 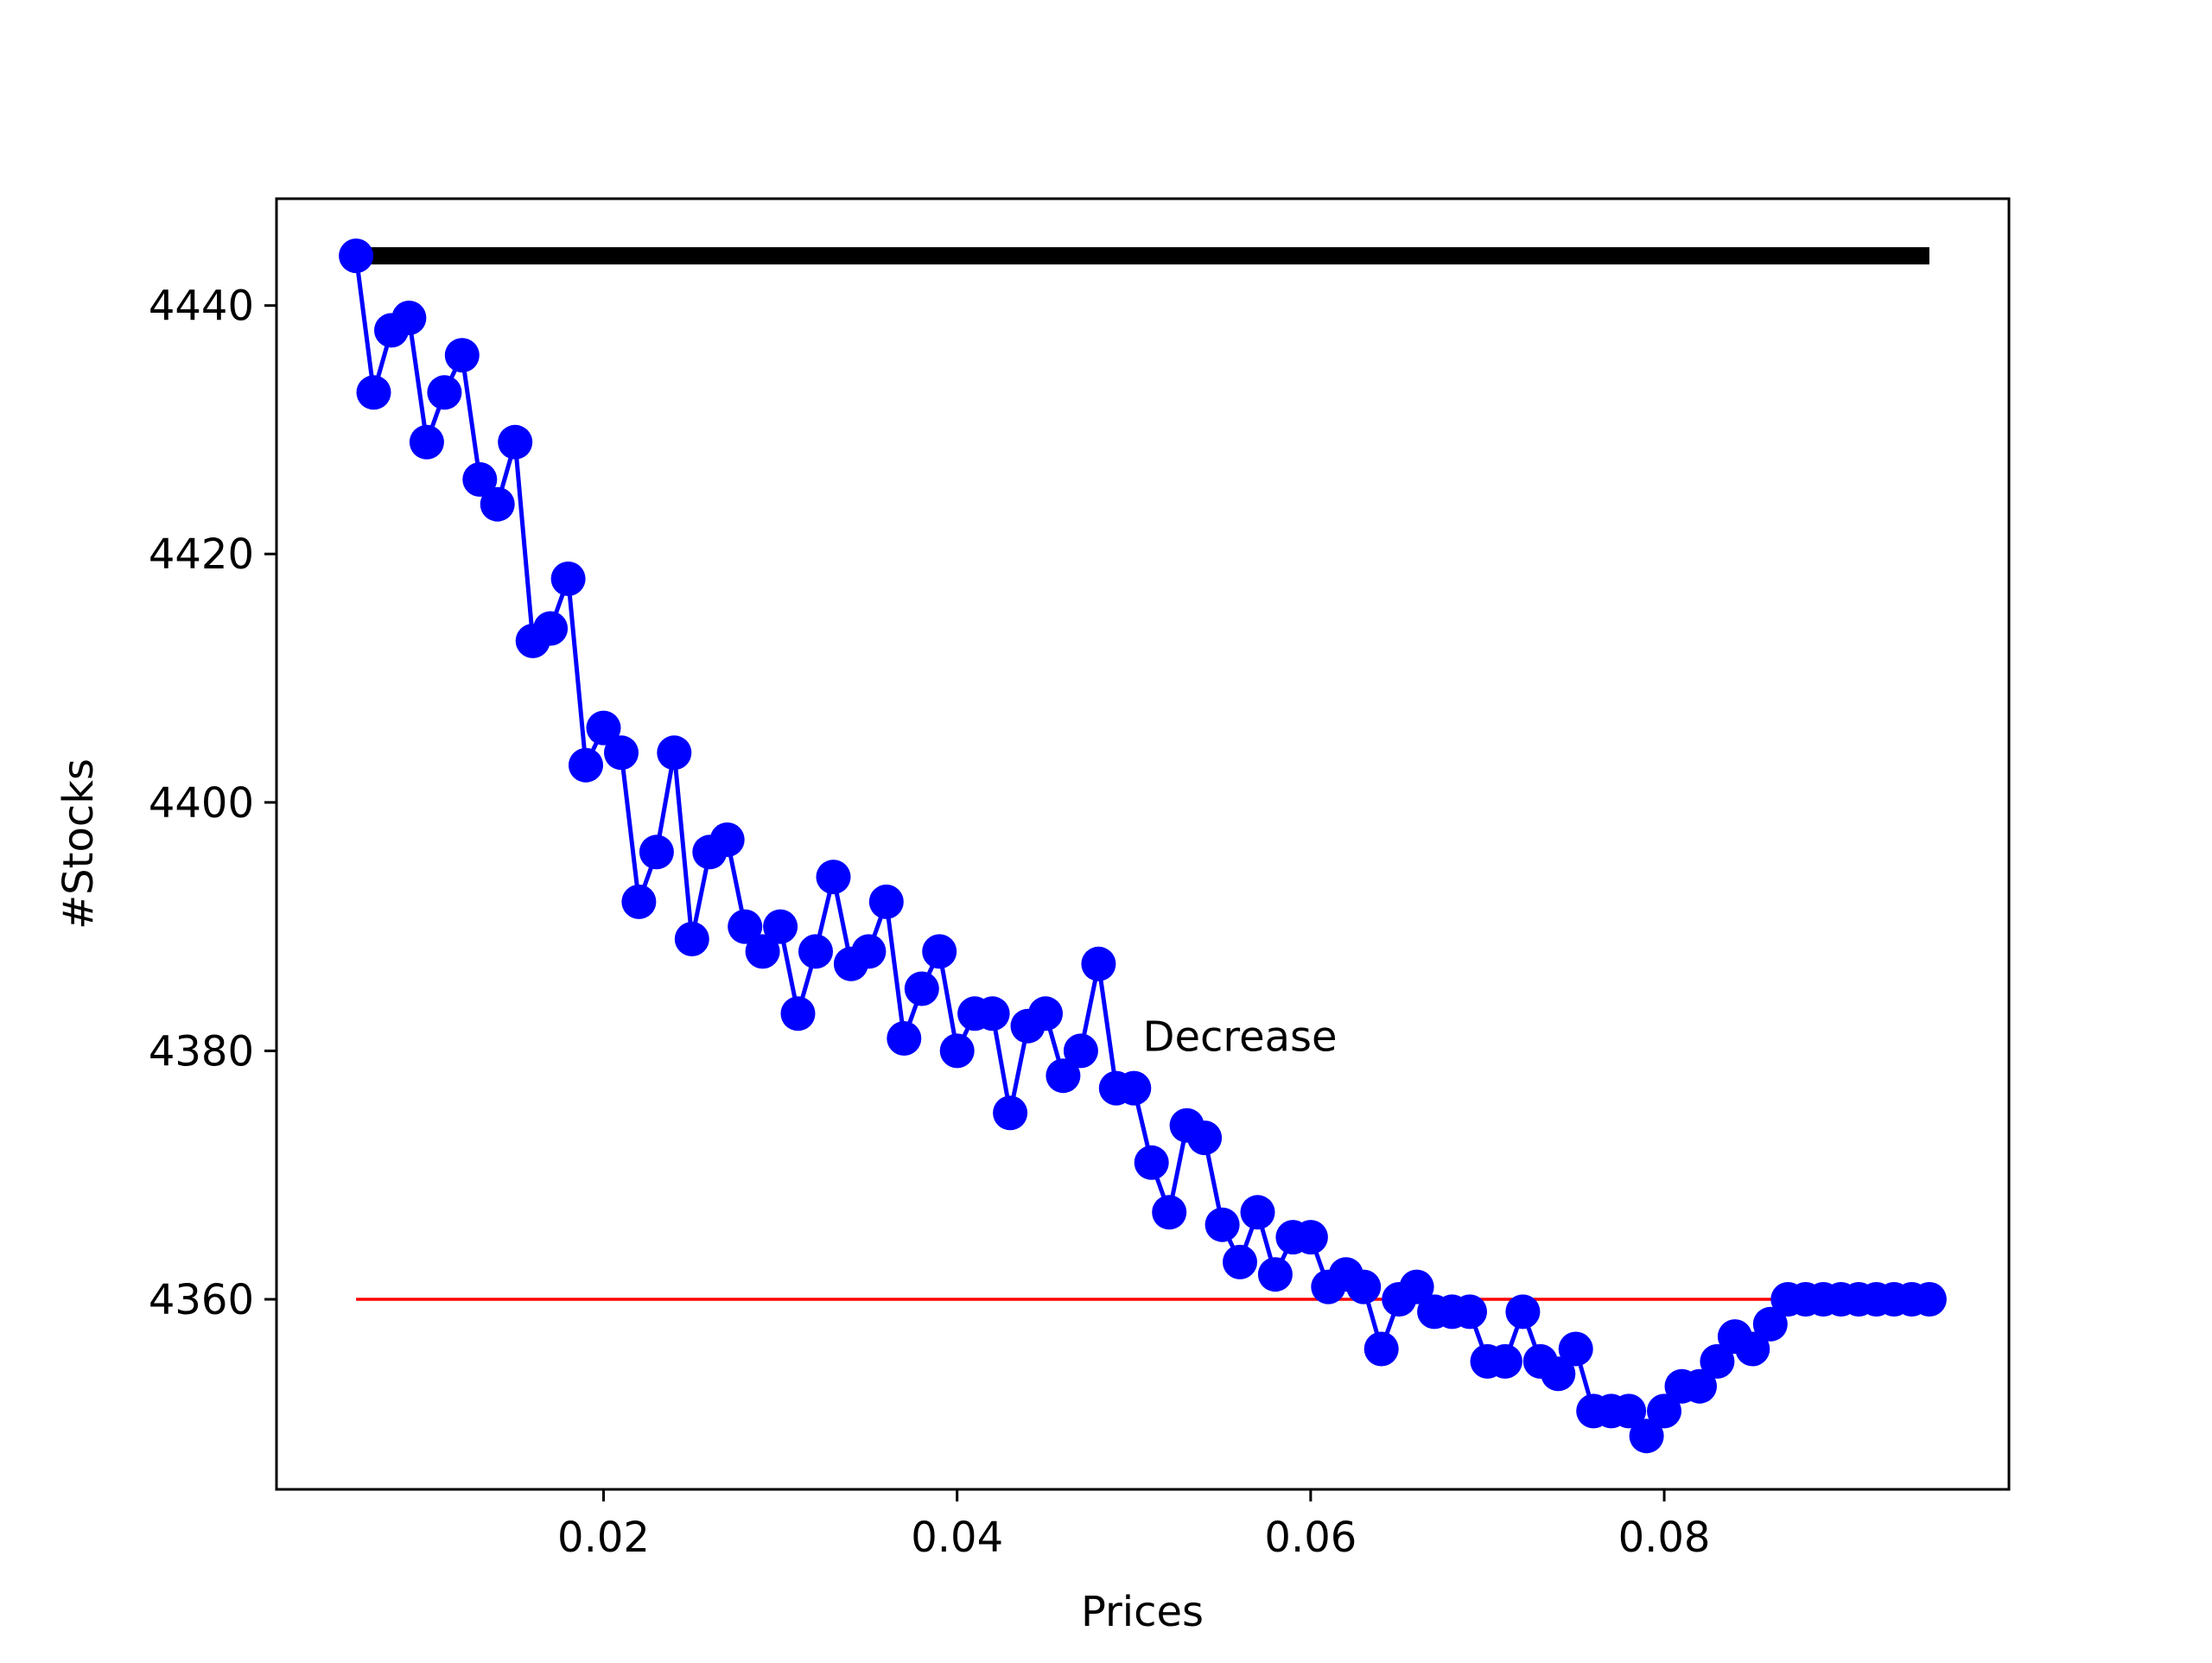 I want to click on y-tick-label: 4360, so click(x=201, y=1300).